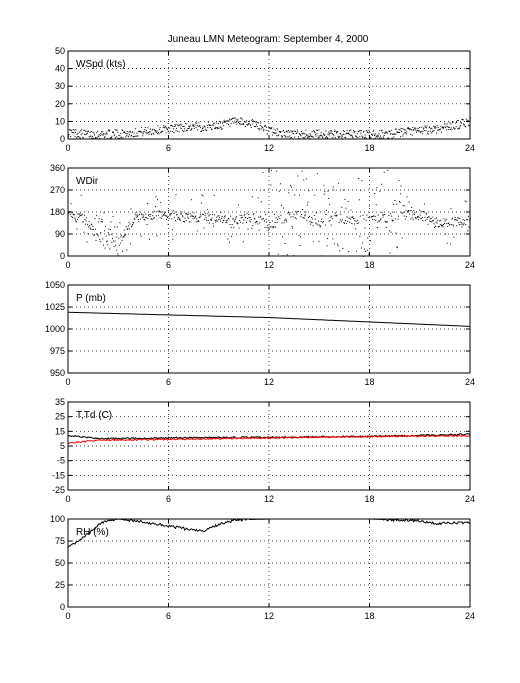 Image resolution: width=520 pixels, height=683 pixels. What do you see at coordinates (470, 499) in the screenshot?
I see `x-tick-label: 24` at bounding box center [470, 499].